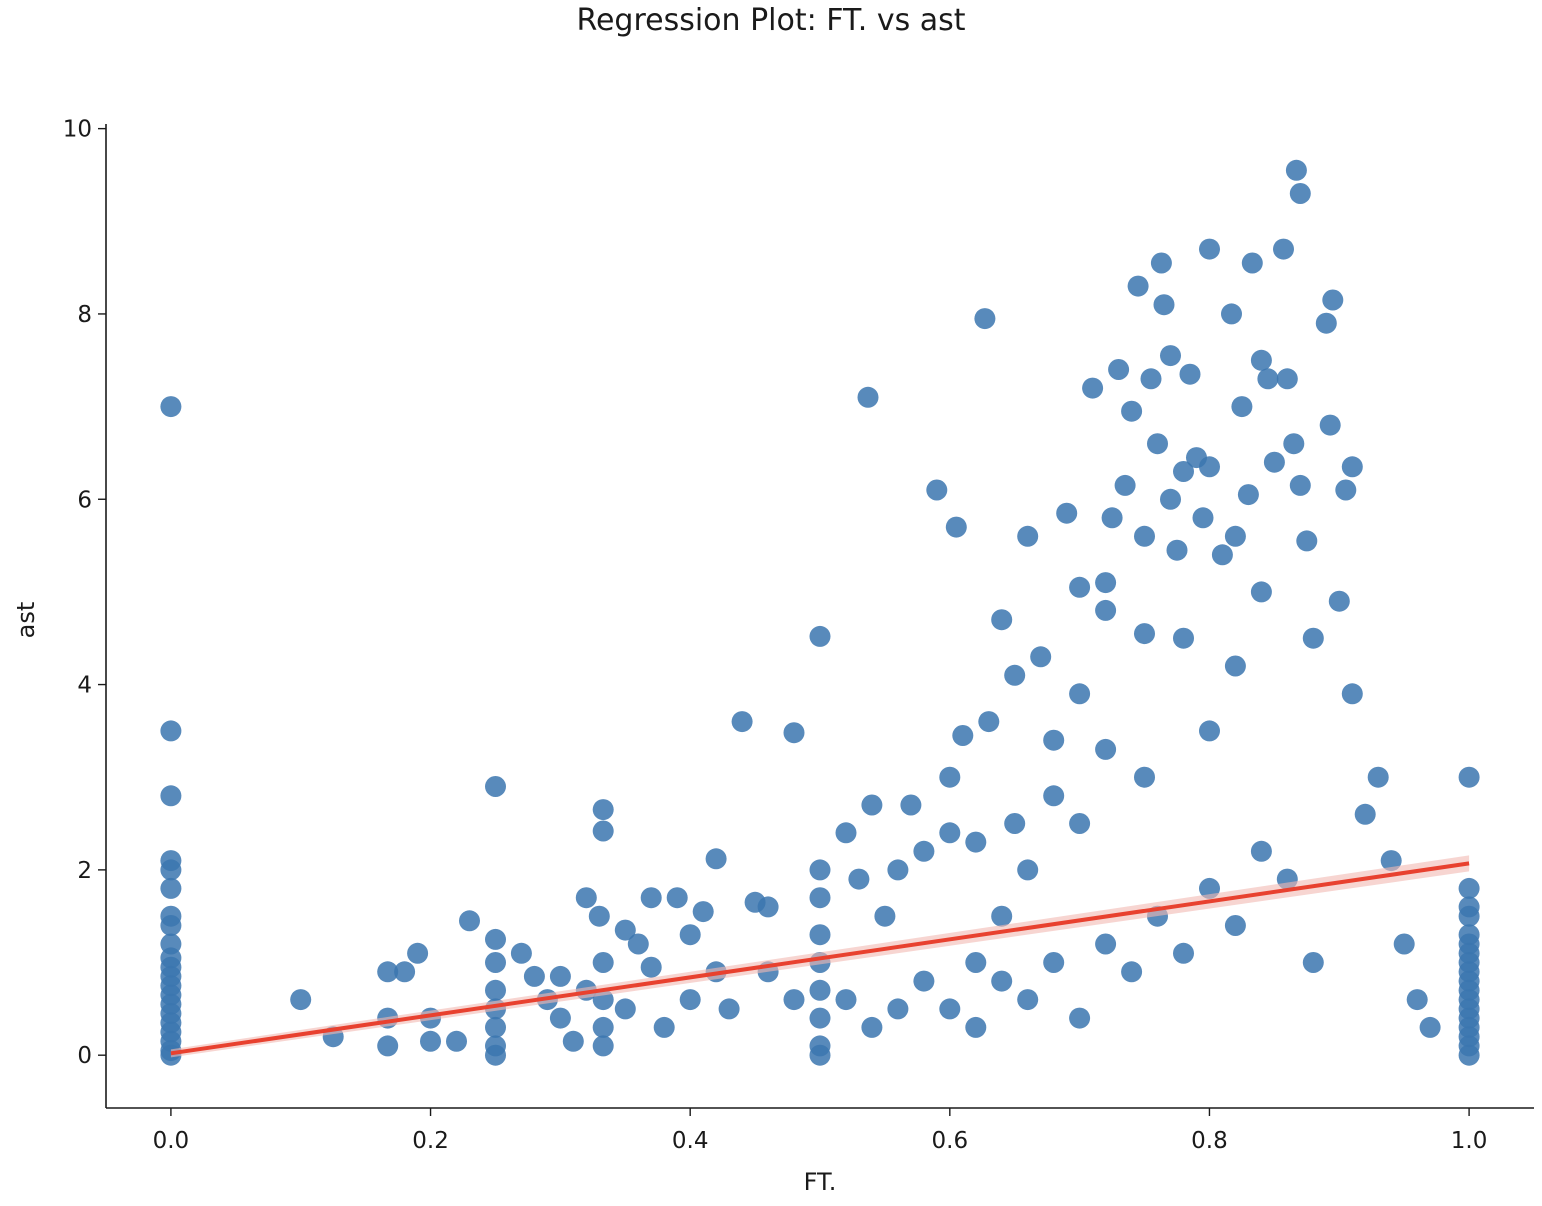  Describe the element at coordinates (1469, 1141) in the screenshot. I see `x-tick-label: 1.0` at that location.